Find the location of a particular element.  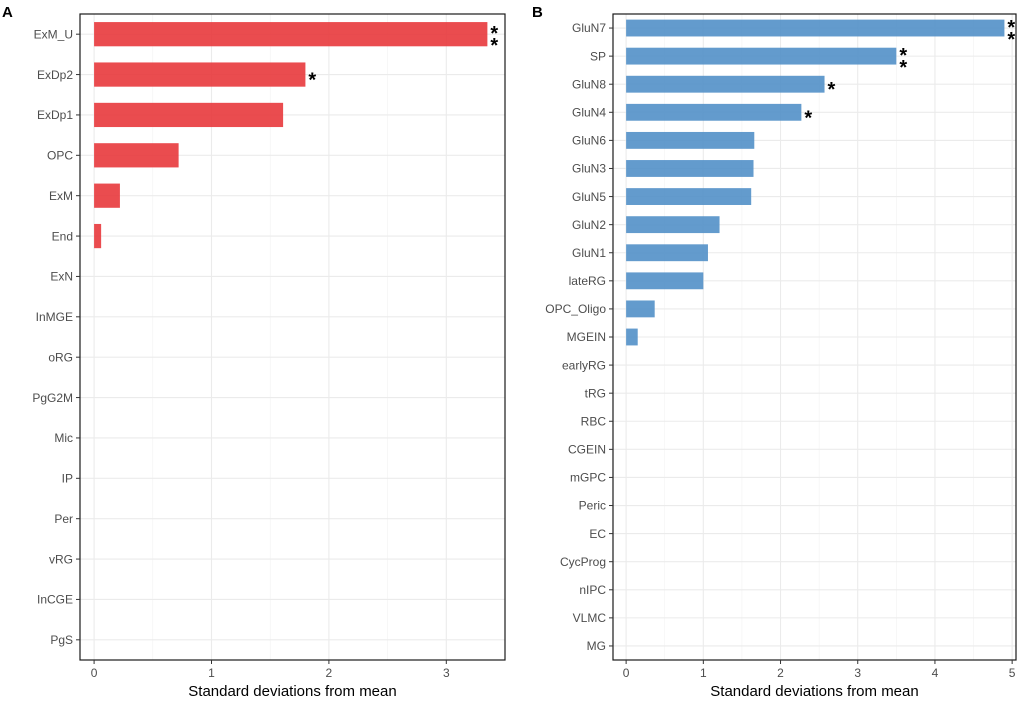

panel-a-category-label: IP is located at coordinates (67, 479).